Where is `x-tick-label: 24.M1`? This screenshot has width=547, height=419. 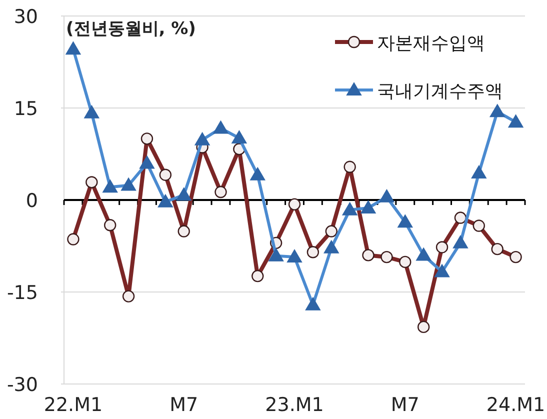
x-tick-label: 24.M1 is located at coordinates (516, 405).